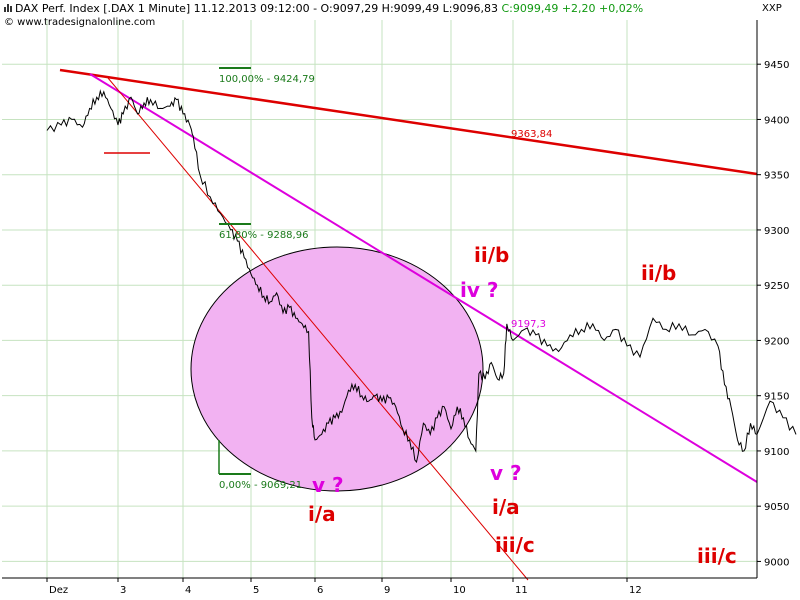 The image size is (800, 600). Describe the element at coordinates (320, 590) in the screenshot. I see `x-tick-label: 6` at that location.